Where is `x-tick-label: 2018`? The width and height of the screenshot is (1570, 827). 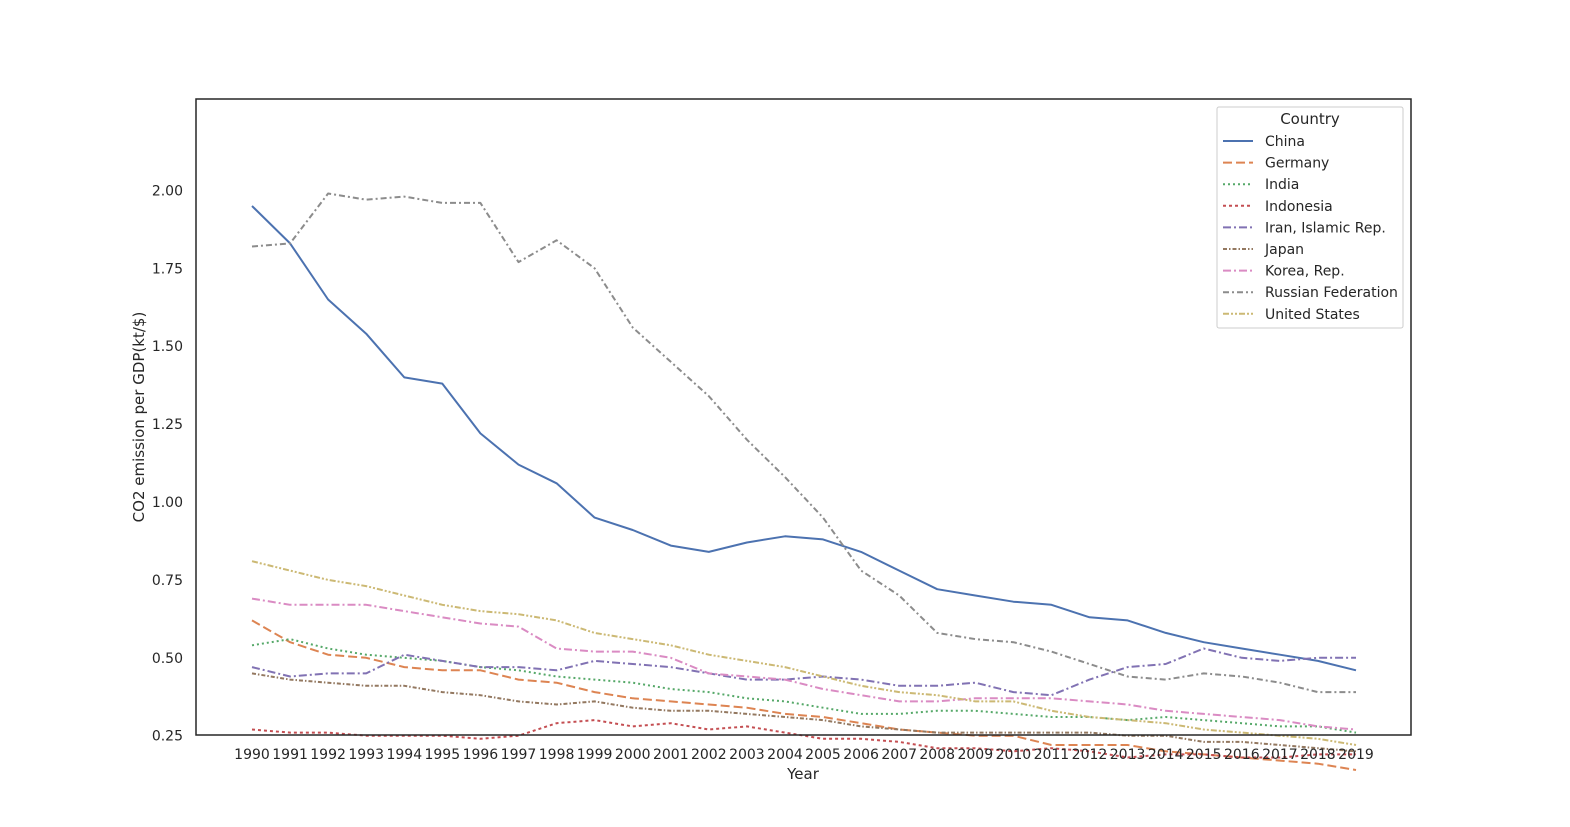
x-tick-label: 2018 is located at coordinates (1318, 755).